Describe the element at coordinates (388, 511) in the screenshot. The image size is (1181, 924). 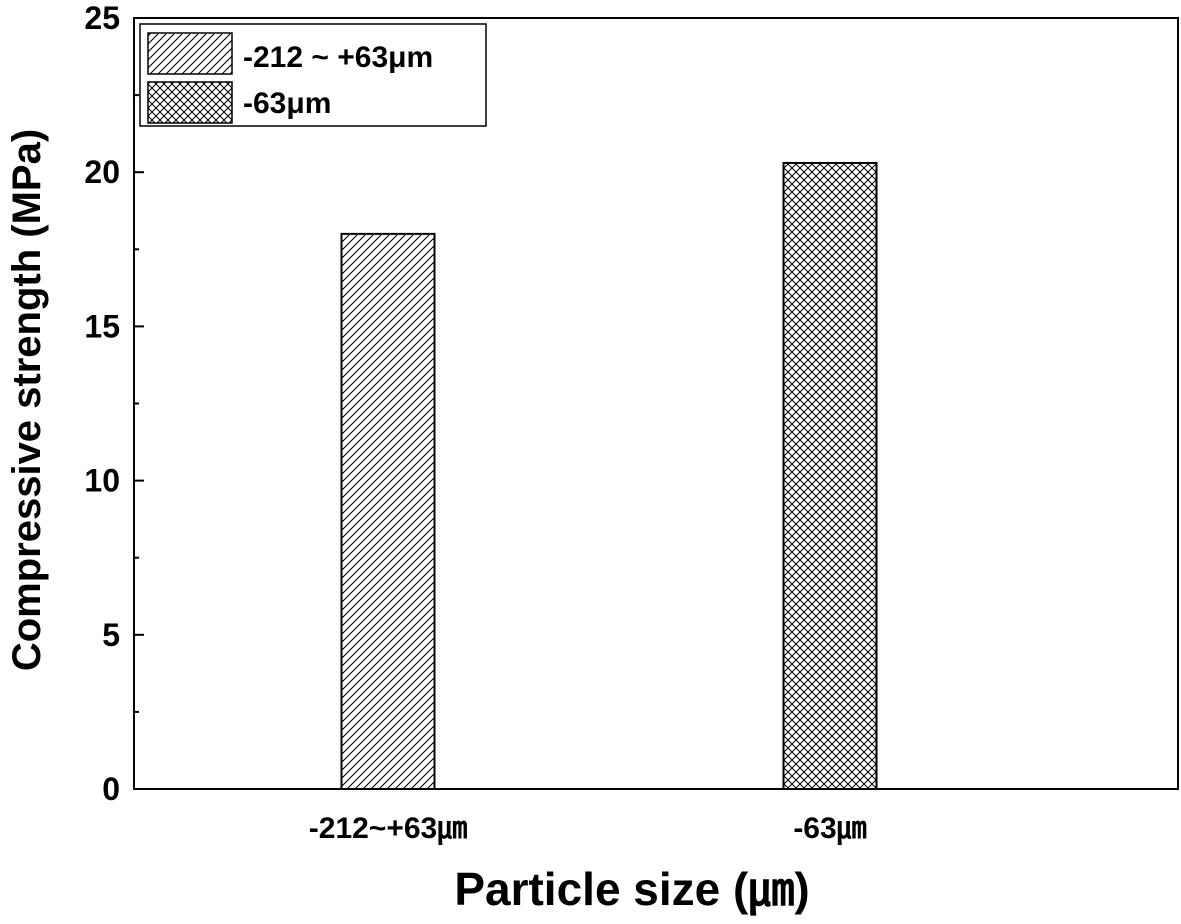
I see `bar-hatch` at that location.